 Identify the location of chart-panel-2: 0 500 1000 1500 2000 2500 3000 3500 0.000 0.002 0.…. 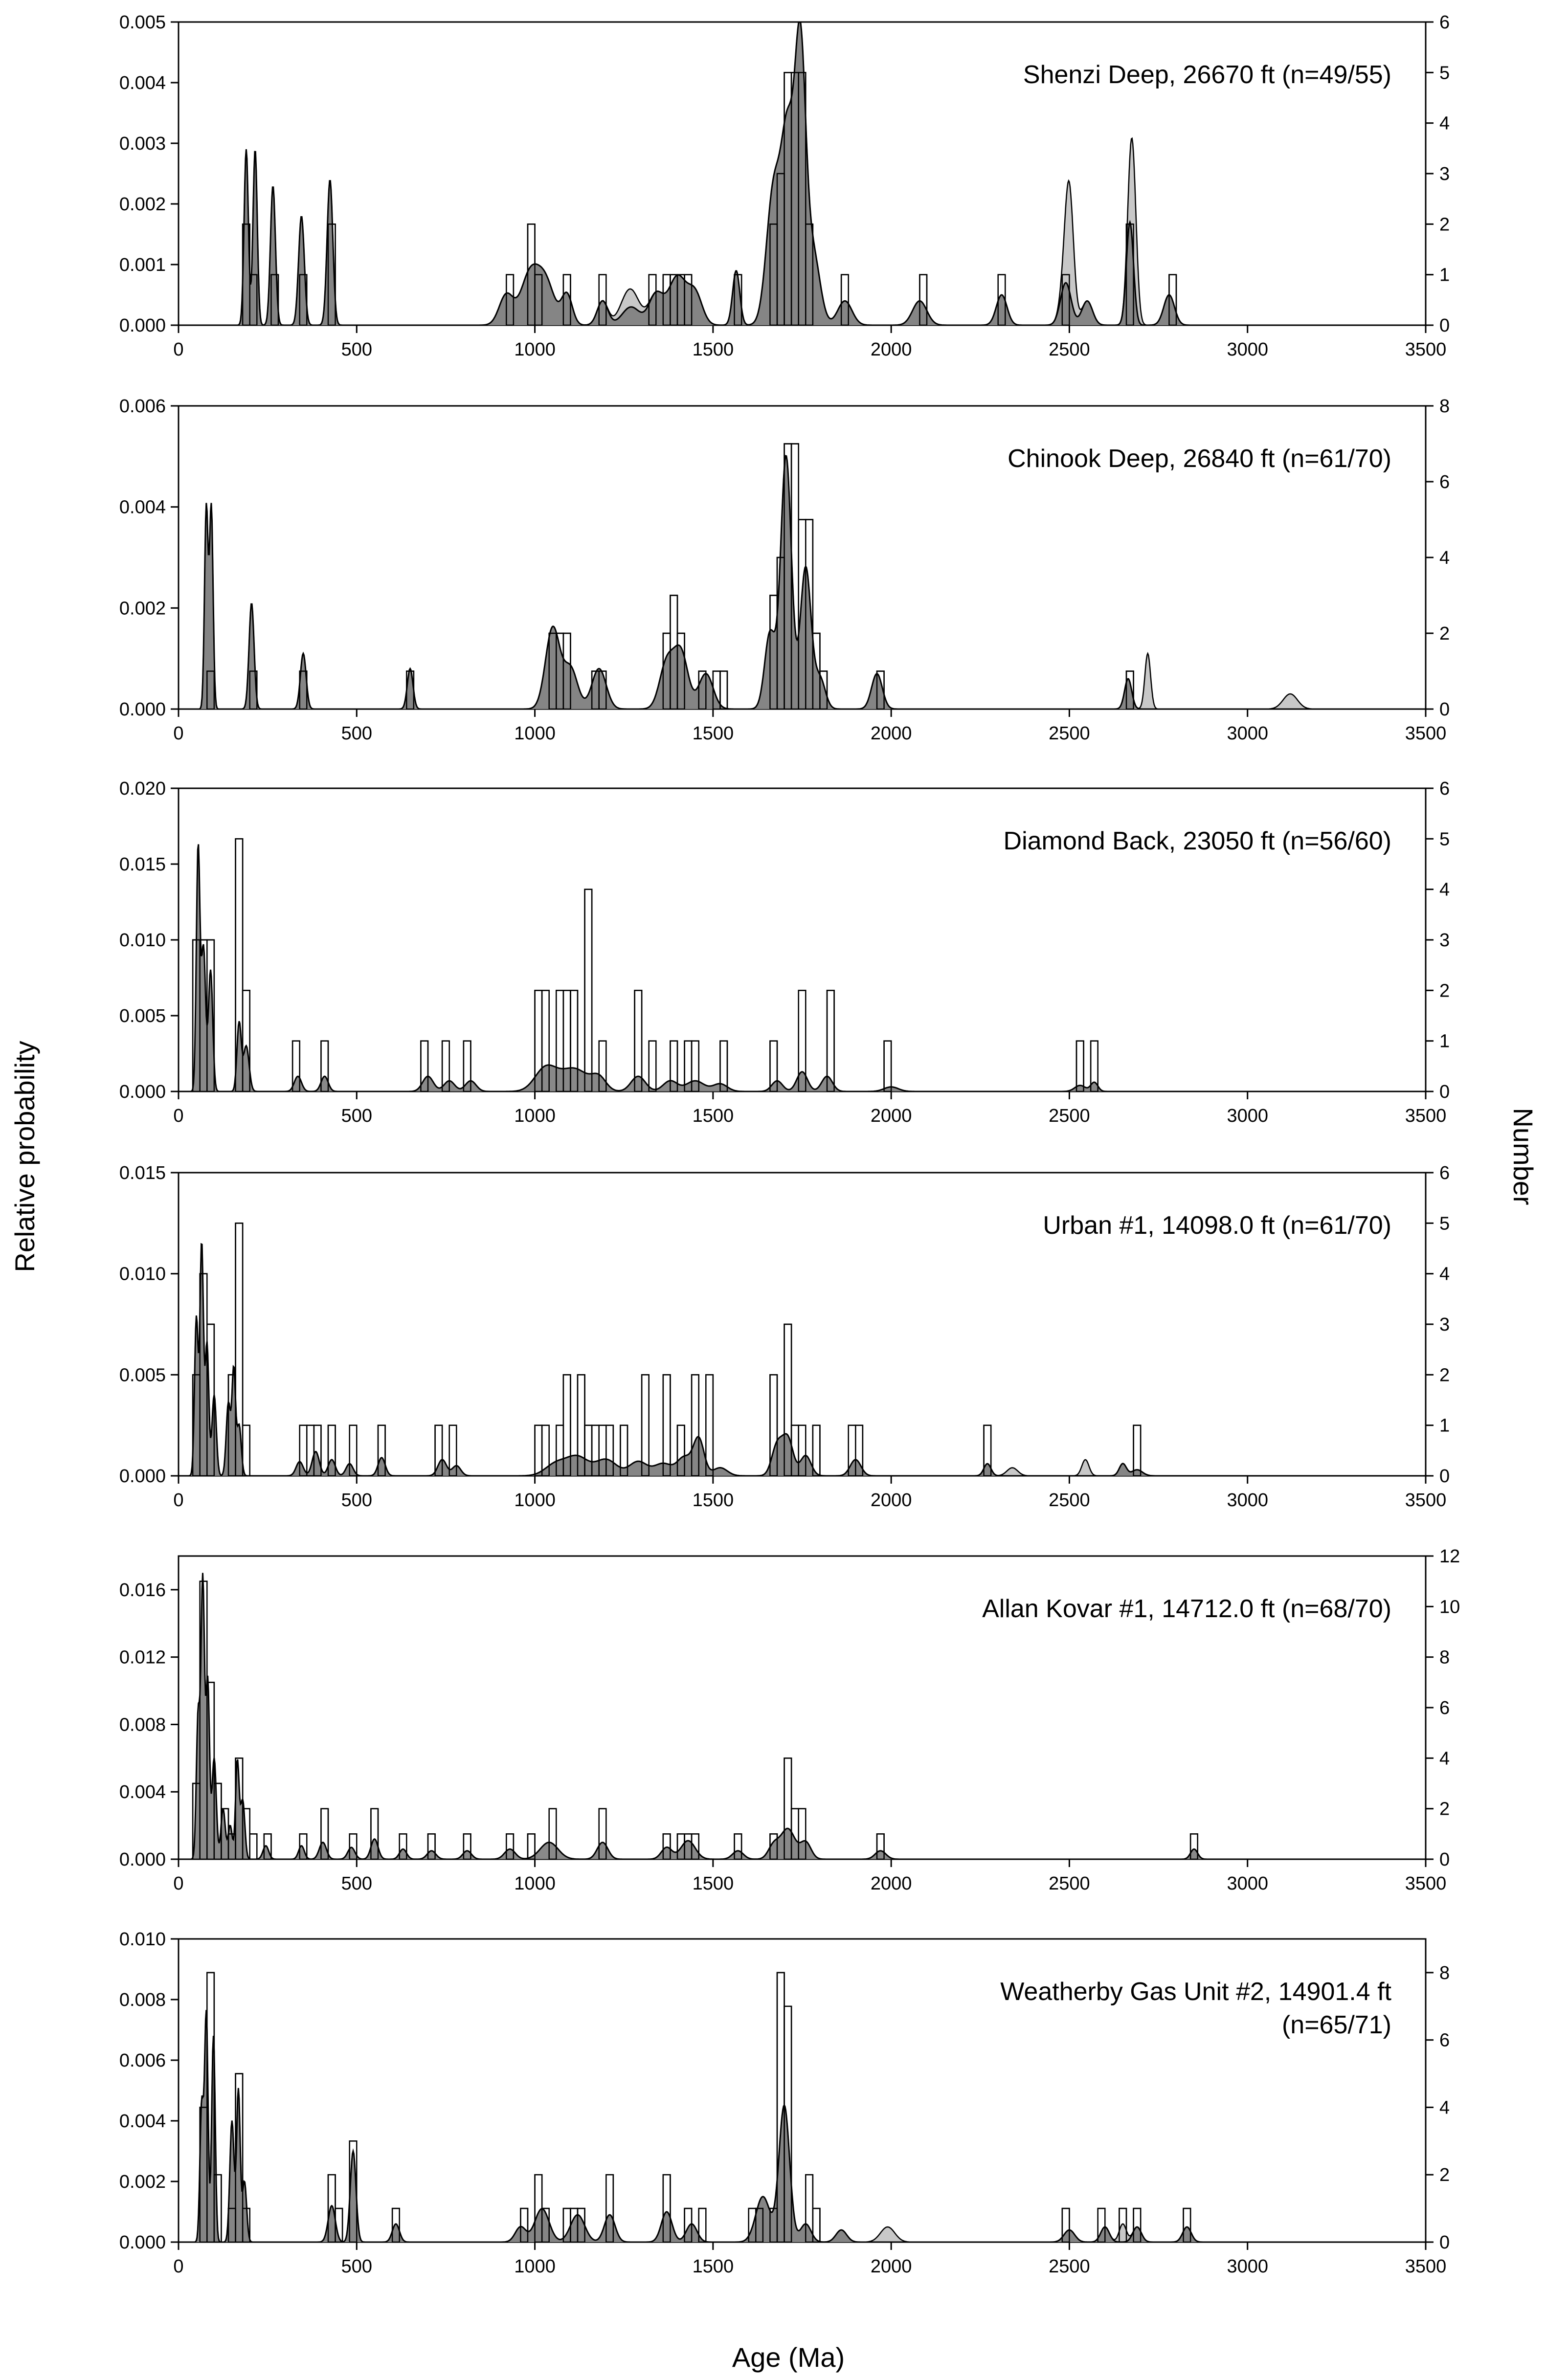
(784, 570).